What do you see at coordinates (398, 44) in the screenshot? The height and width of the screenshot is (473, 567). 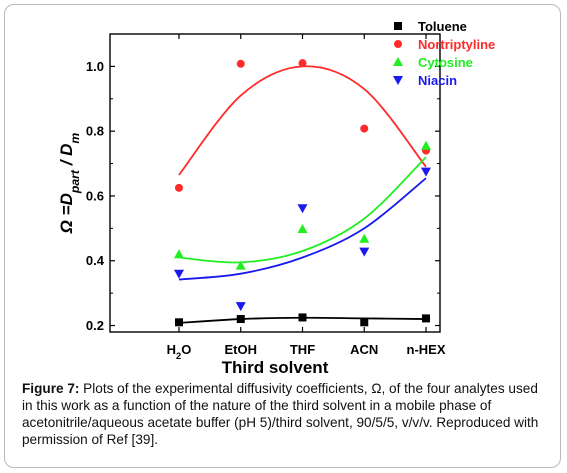 I see `legend-marker-nortriptyline` at bounding box center [398, 44].